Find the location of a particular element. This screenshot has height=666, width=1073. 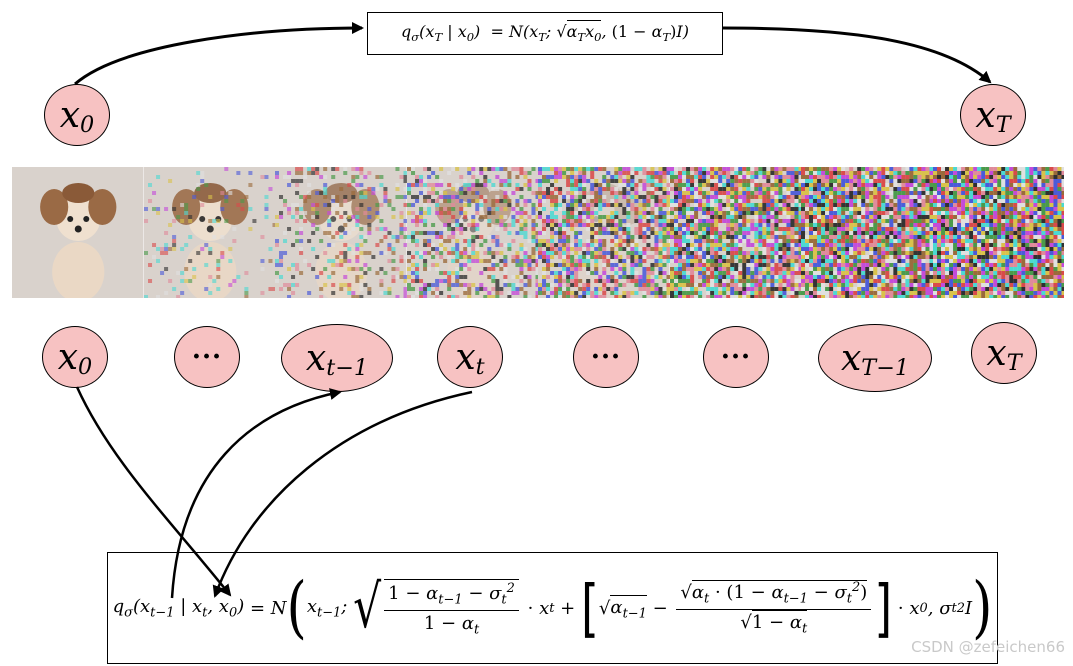

node-ellipsis-3: ··· is located at coordinates (736, 357).